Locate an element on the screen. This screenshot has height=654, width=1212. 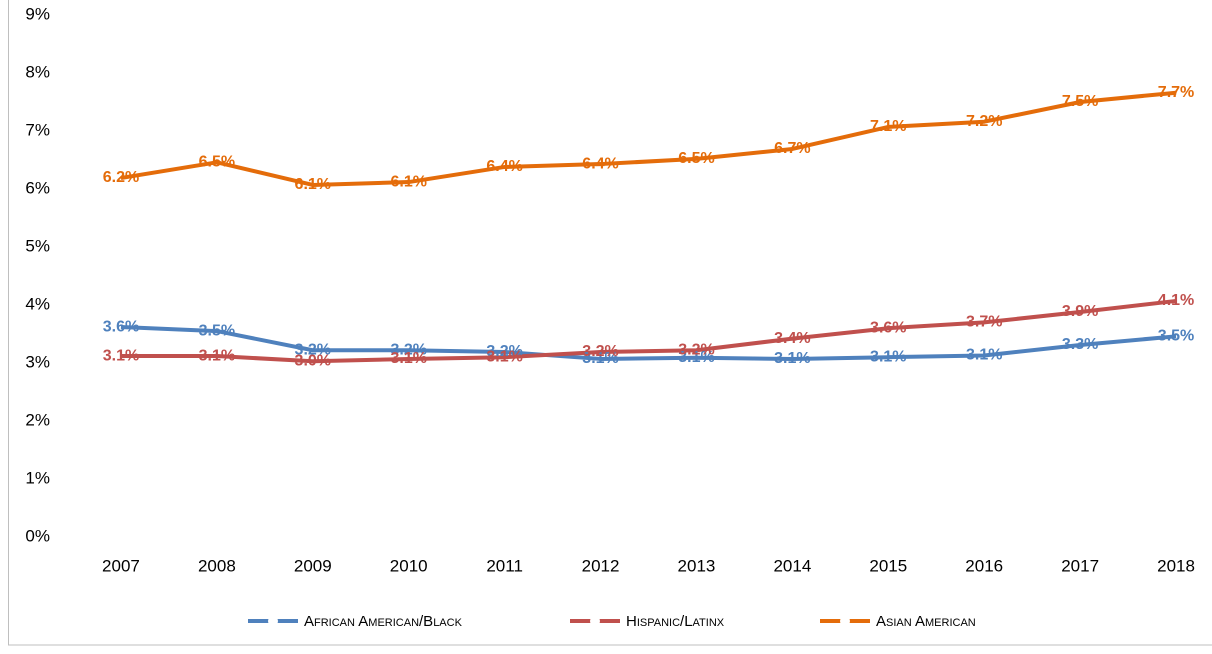
y-tick-label: 0% is located at coordinates (37, 535).